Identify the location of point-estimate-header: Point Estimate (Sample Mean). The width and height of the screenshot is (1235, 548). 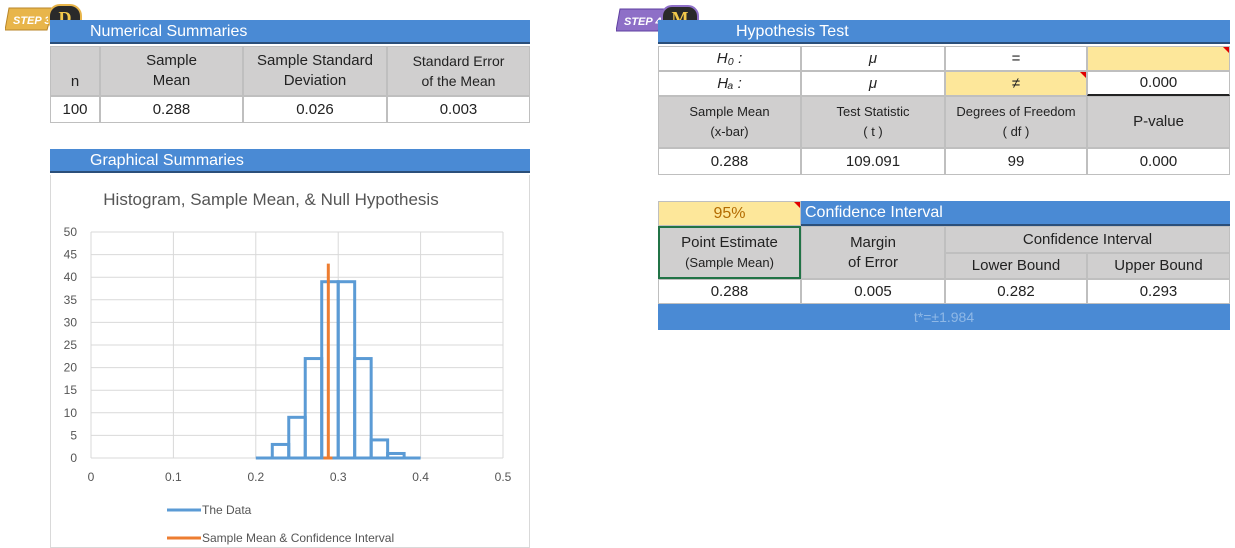
(729, 252).